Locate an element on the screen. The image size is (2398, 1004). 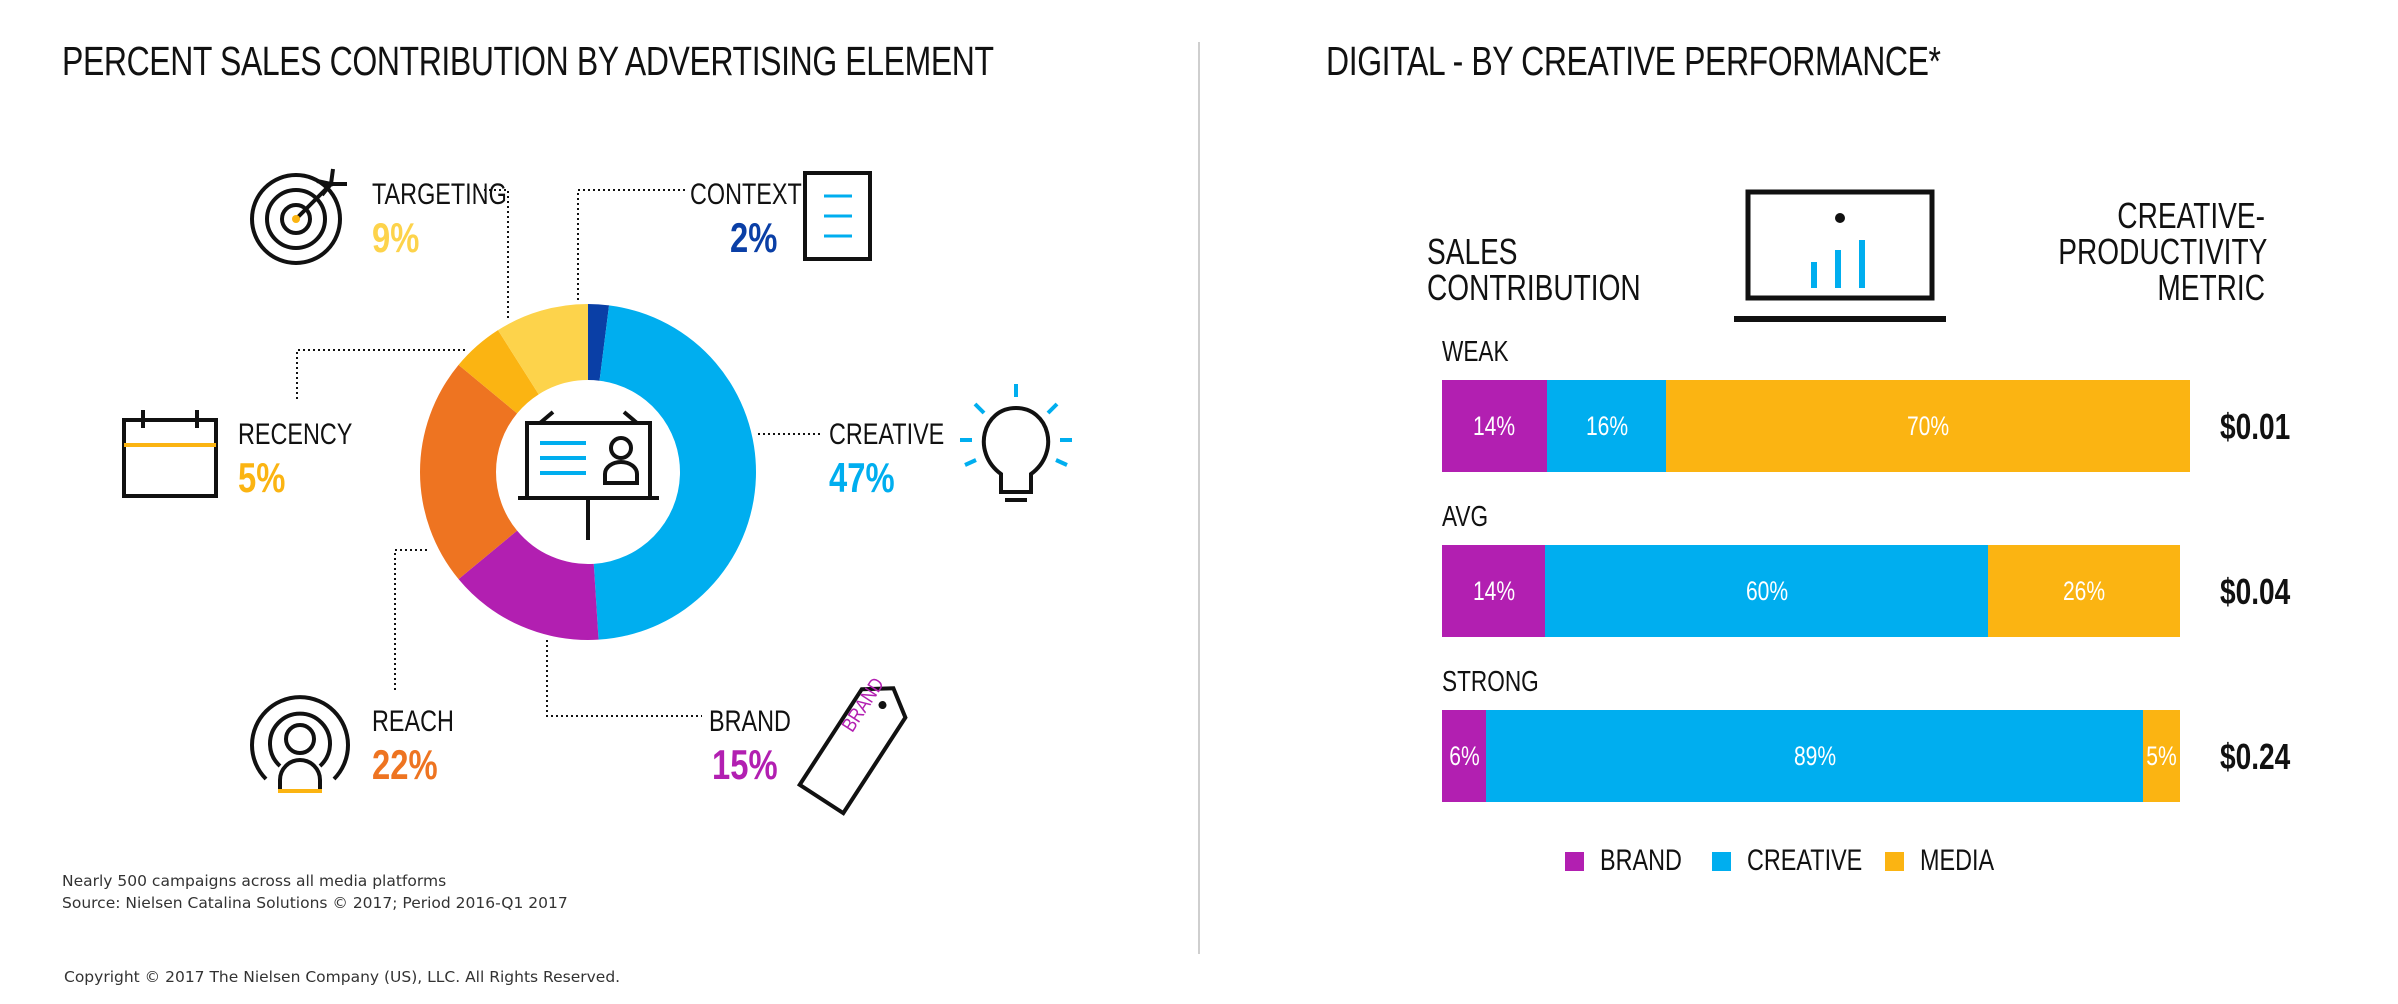
target-icon is located at coordinates (298, 216).